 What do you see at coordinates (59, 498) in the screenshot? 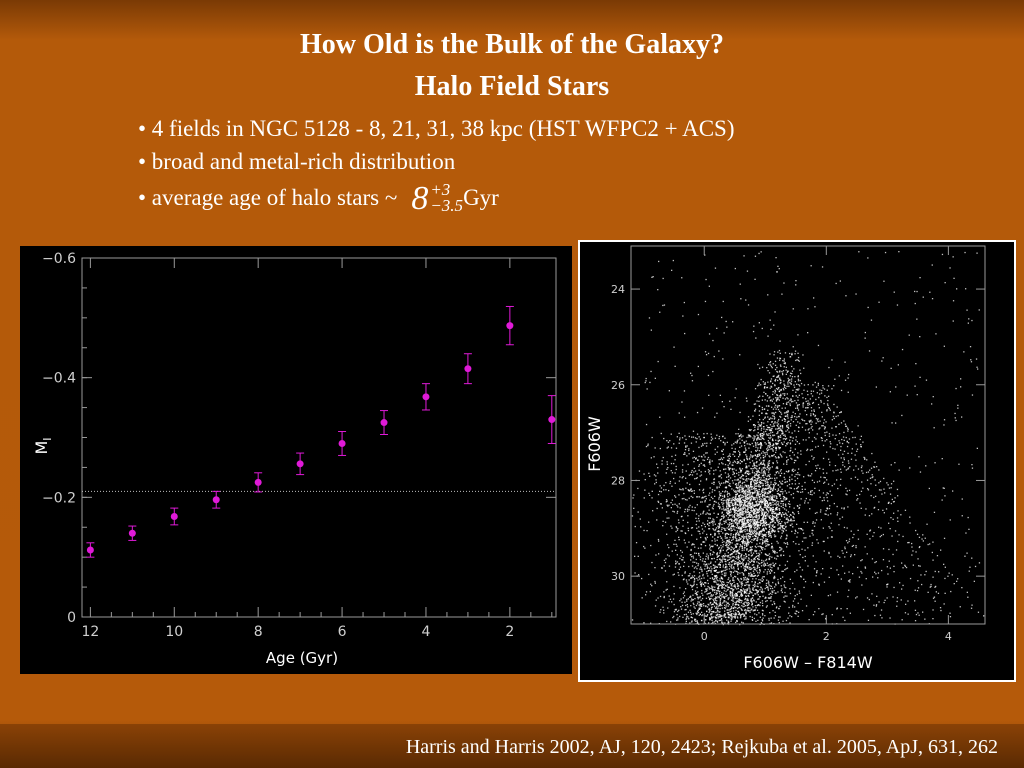
I see `y-tick-label: −0.2` at bounding box center [59, 498].